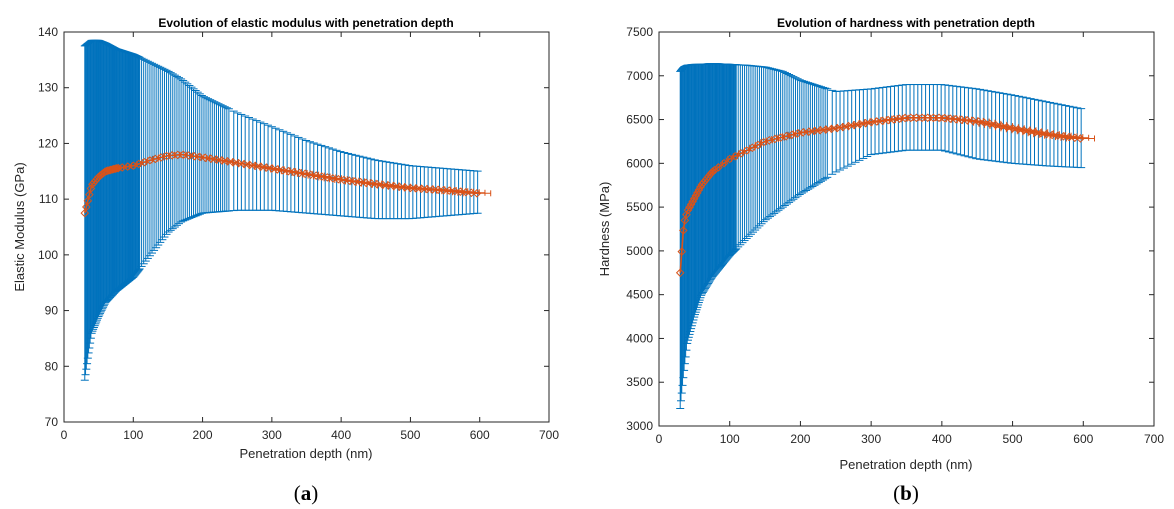 Image resolution: width=1174 pixels, height=509 pixels. What do you see at coordinates (341, 435) in the screenshot?
I see `x-tick-label: 400` at bounding box center [341, 435].